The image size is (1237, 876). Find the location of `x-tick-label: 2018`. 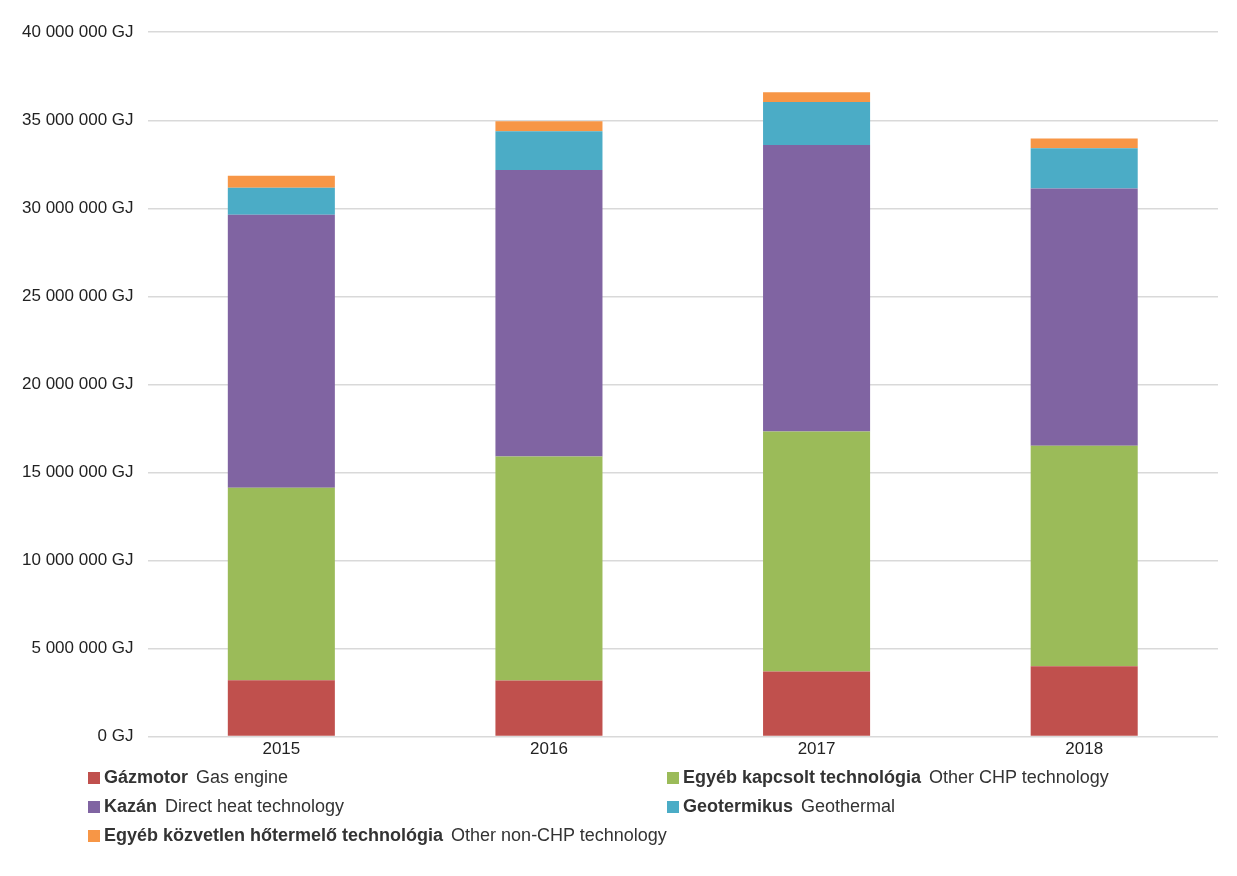

x-tick-label: 2018 is located at coordinates (1084, 749).